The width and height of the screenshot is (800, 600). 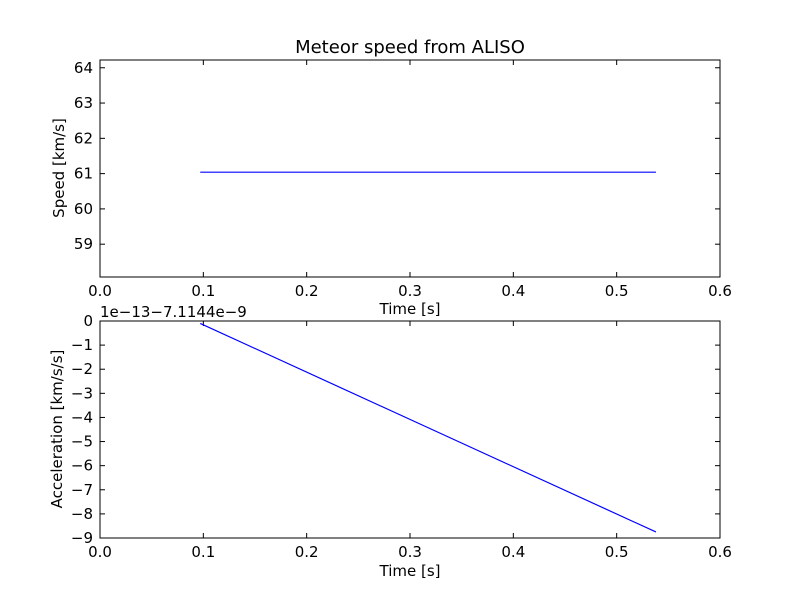 I want to click on speed-y-tick-label: 59, so click(x=83, y=244).